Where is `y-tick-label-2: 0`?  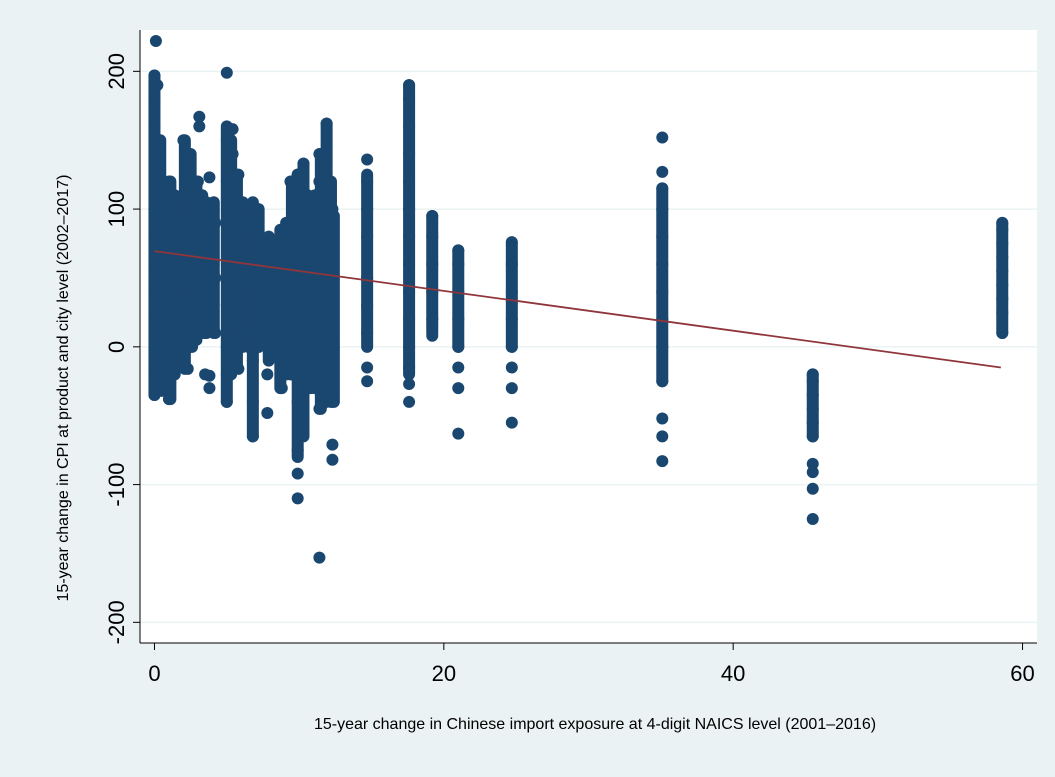 y-tick-label-2: 0 is located at coordinates (116, 347).